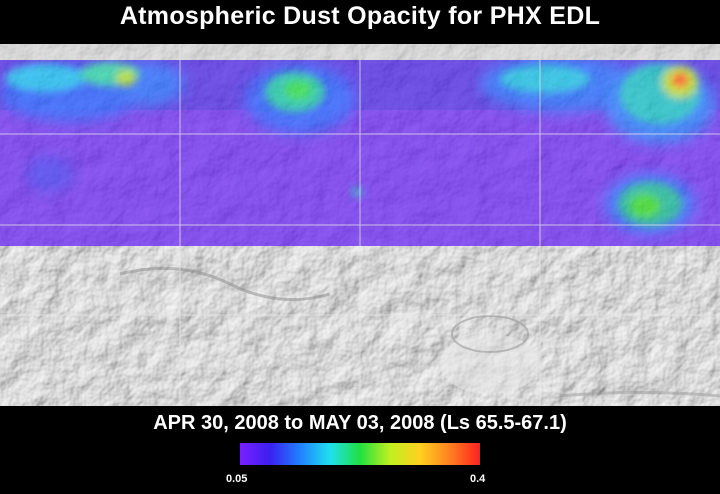 The width and height of the screenshot is (720, 494). I want to click on colorbar-min-label: 0.05, so click(237, 479).